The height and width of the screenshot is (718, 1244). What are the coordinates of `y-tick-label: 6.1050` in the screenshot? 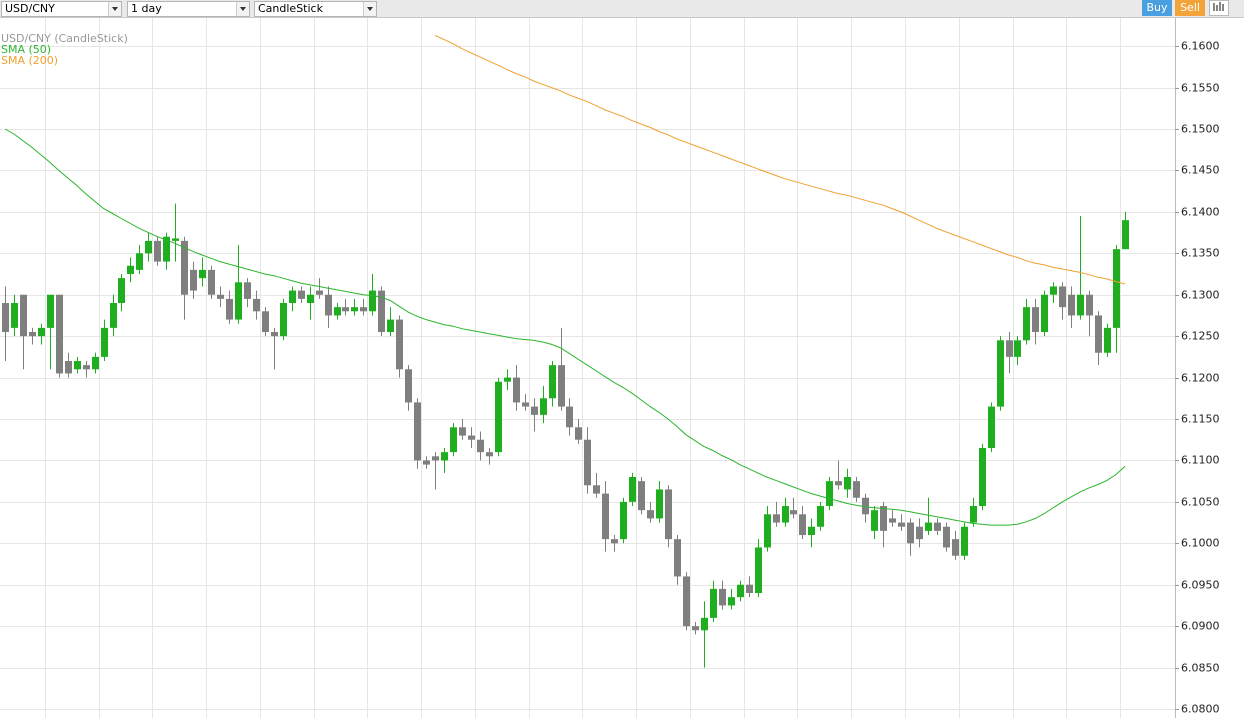 It's located at (1200, 502).